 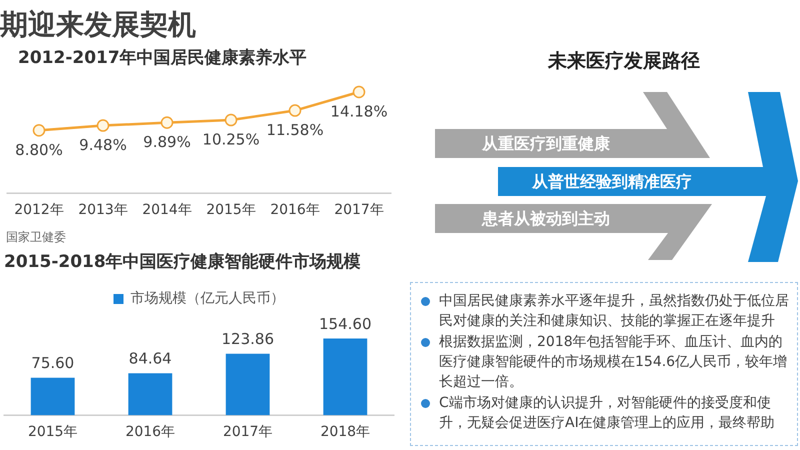 What do you see at coordinates (345, 323) in the screenshot?
I see `data-label: 154.60` at bounding box center [345, 323].